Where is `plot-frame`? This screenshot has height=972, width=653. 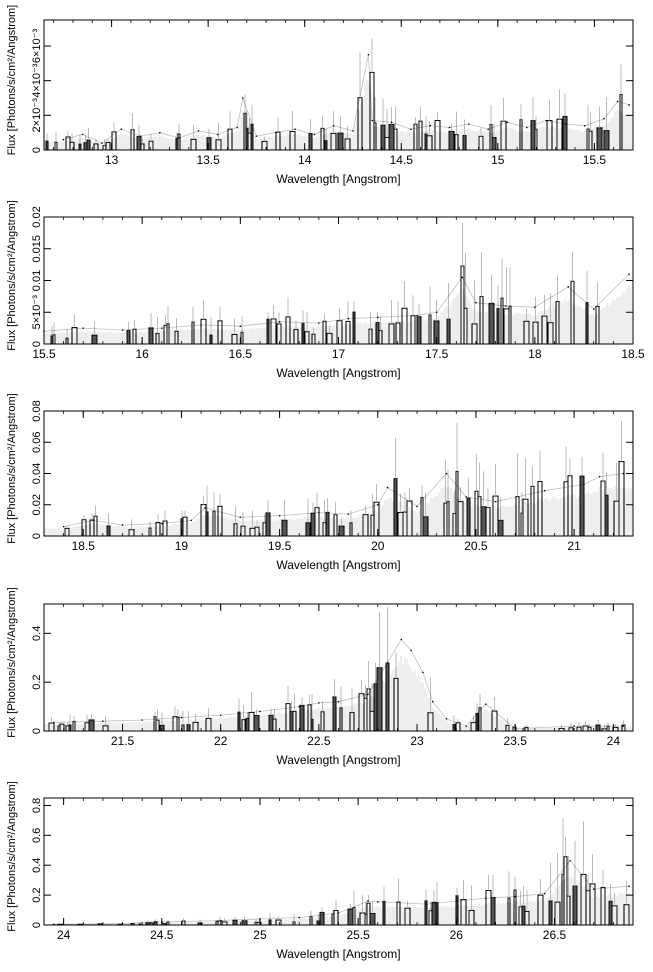
plot-frame is located at coordinates (338, 280).